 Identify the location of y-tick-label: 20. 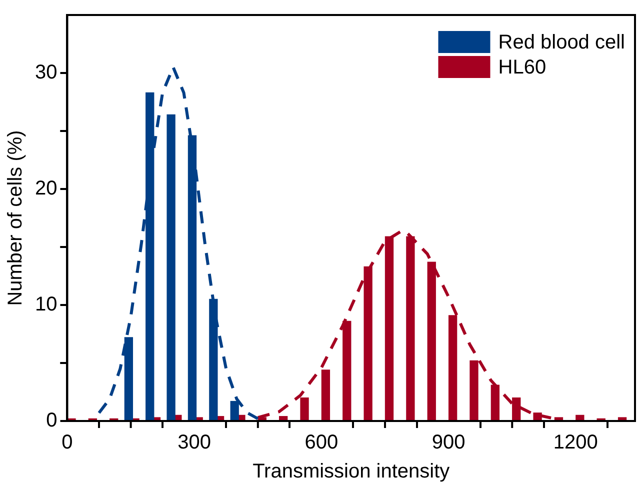
(46, 189).